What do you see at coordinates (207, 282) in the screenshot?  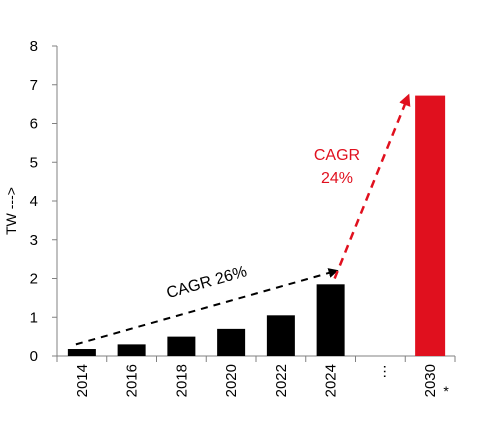 I see `cagr-label-black: CAGR 26%` at bounding box center [207, 282].